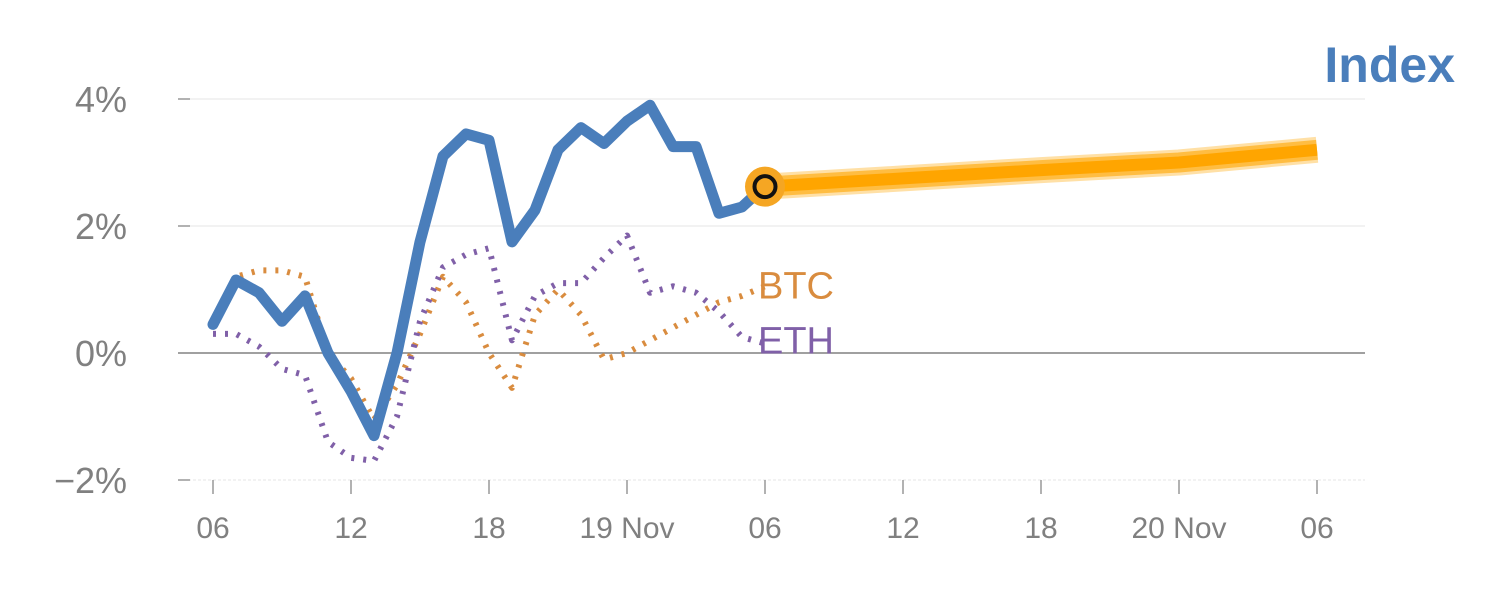 The image size is (1500, 600). Describe the element at coordinates (796, 341) in the screenshot. I see `series-label-eth: ETH` at that location.